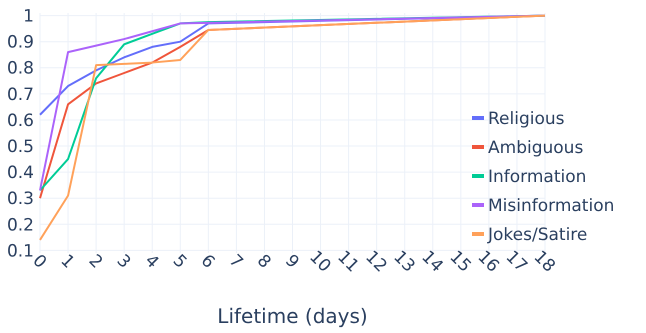 This screenshot has width=646, height=333. What do you see at coordinates (20, 120) in the screenshot?
I see `y-tick-label: 0.6` at bounding box center [20, 120].